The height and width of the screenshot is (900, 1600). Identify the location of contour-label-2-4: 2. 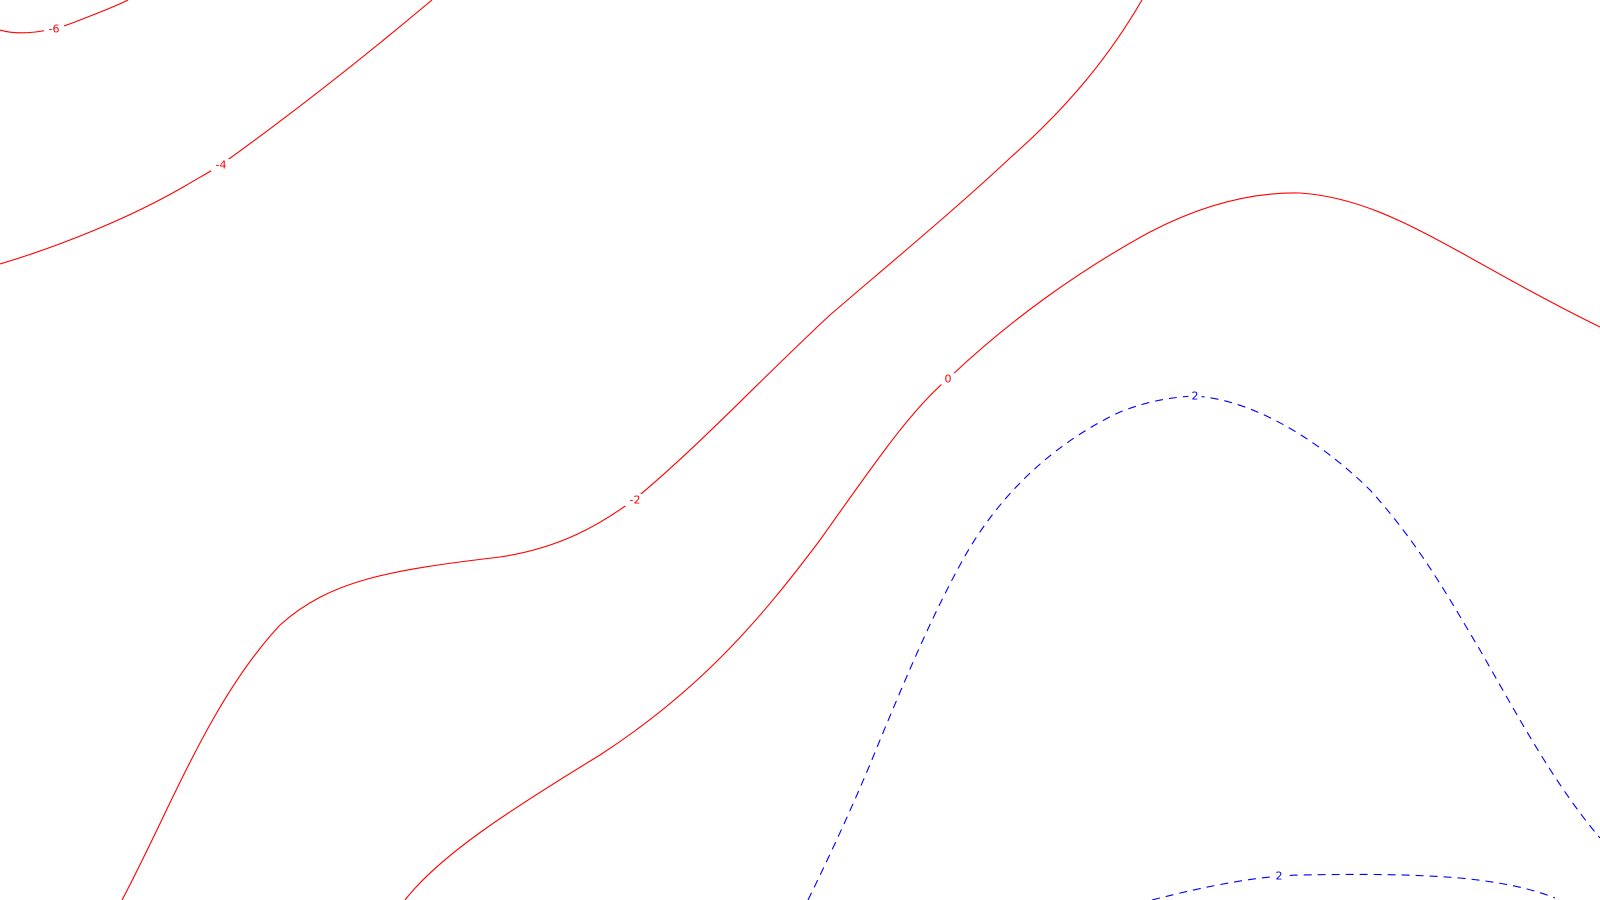
(1195, 396).